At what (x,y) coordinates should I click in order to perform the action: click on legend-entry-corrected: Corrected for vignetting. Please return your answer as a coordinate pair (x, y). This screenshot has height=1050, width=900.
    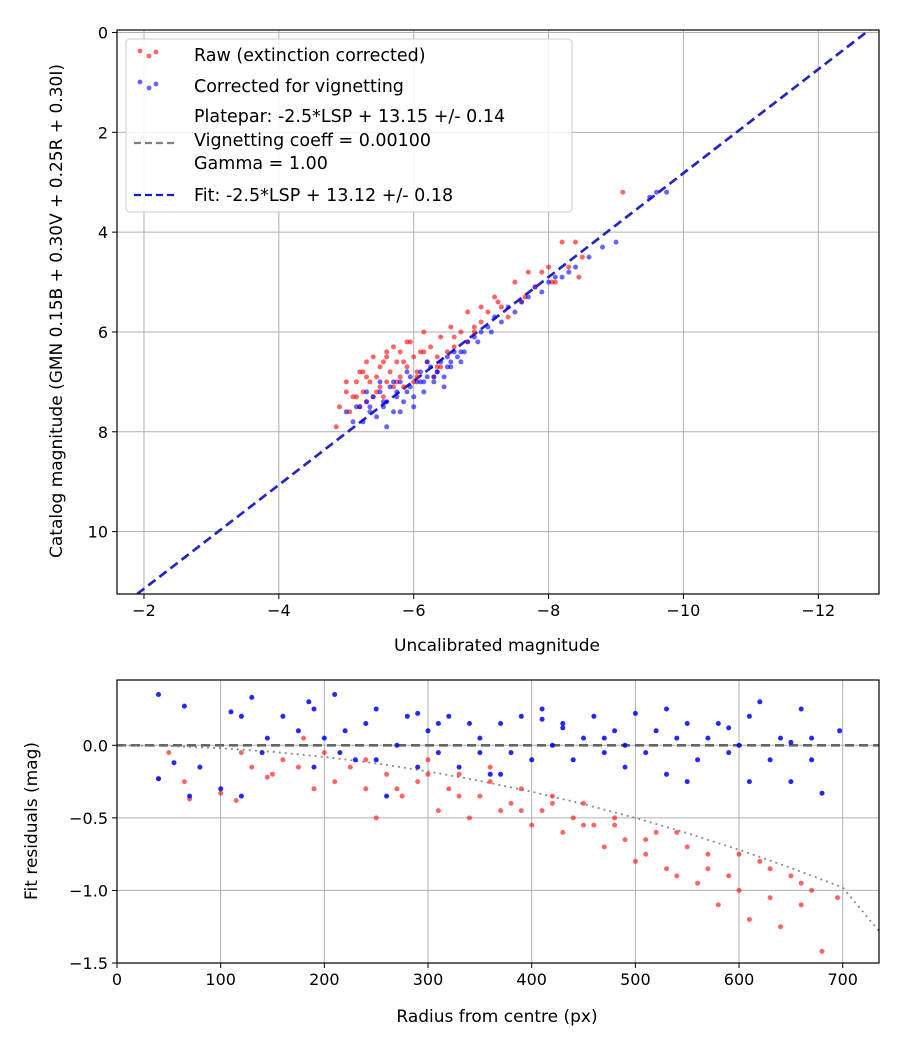
    Looking at the image, I should click on (270, 87).